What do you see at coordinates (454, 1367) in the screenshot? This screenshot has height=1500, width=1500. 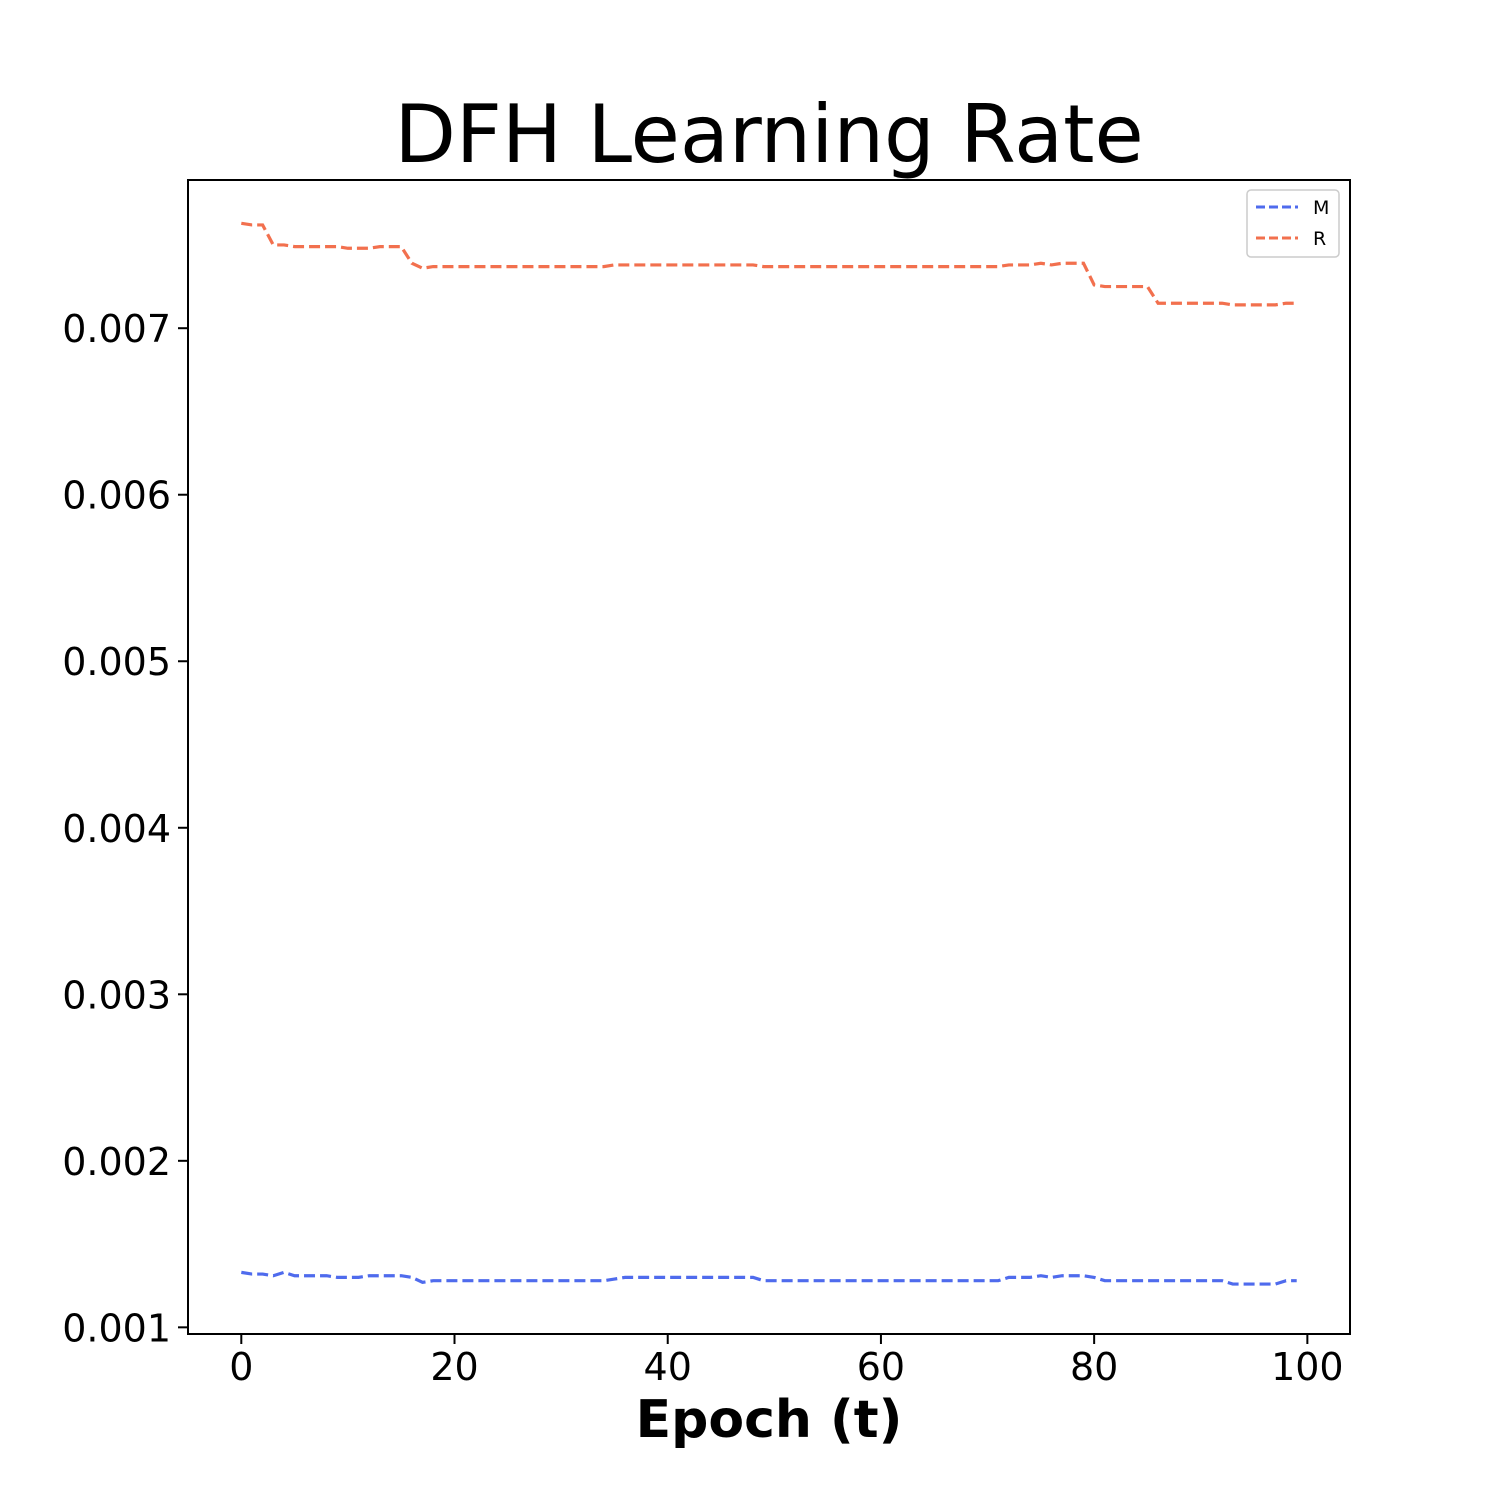 I see `x-tick-label: 20` at bounding box center [454, 1367].